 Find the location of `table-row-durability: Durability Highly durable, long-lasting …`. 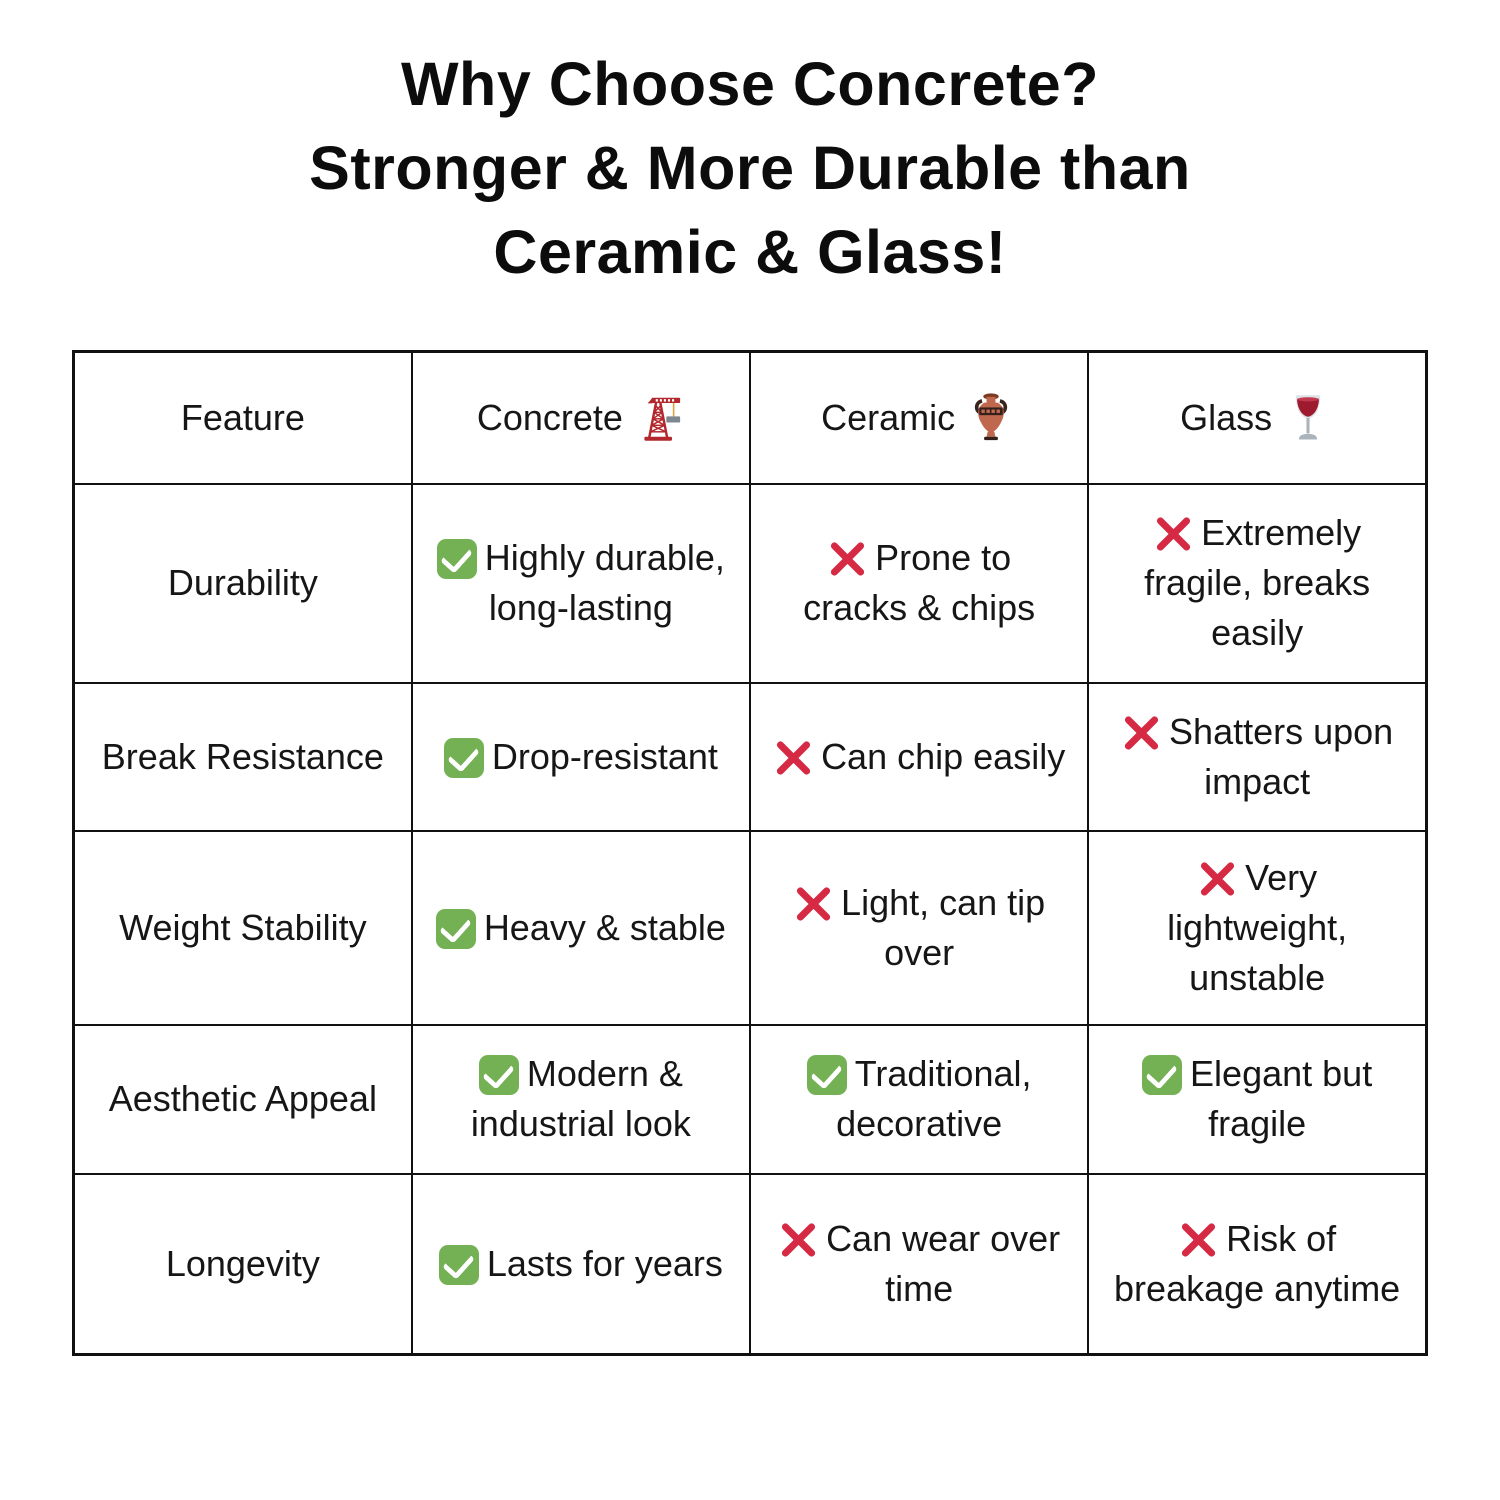

table-row-durability: Durability Highly durable, long-lasting … is located at coordinates (750, 583).